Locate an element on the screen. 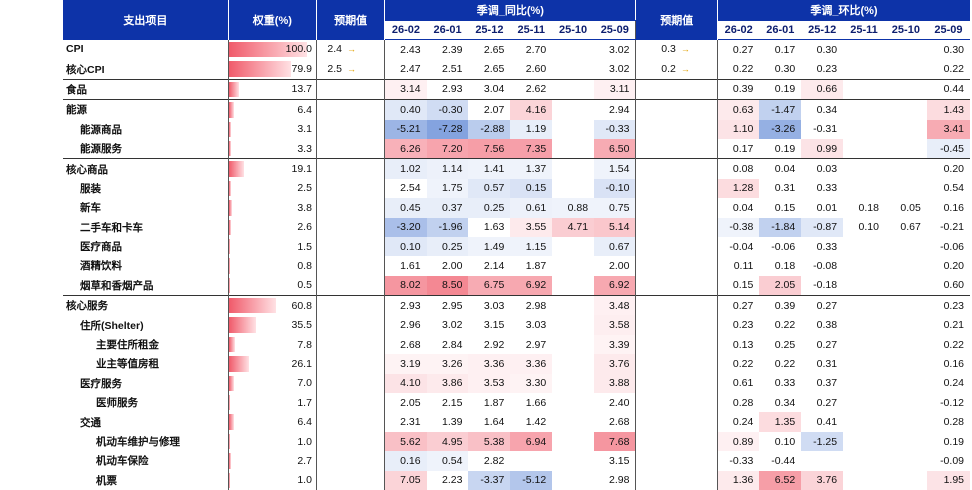 The width and height of the screenshot is (972, 490). yoy-value-cell: 0.25 is located at coordinates (448, 246).